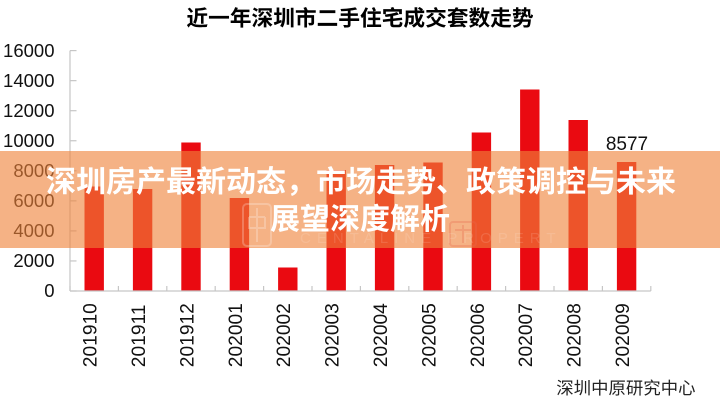  What do you see at coordinates (430, 238) in the screenshot?
I see `svg-text: CENTALINE PROPERT` at bounding box center [430, 238].